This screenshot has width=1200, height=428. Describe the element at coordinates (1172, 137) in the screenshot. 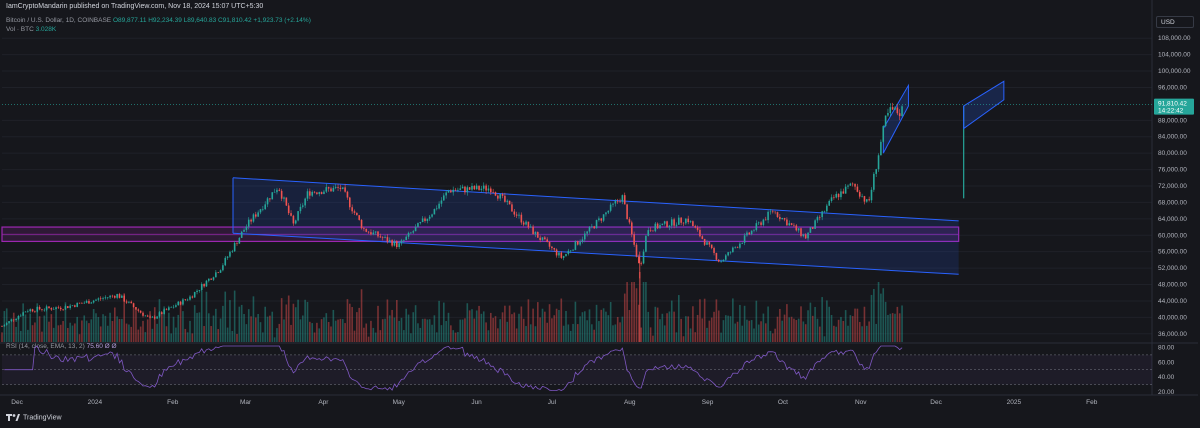

I see `price-tick-label: 84,000.00` at that location.